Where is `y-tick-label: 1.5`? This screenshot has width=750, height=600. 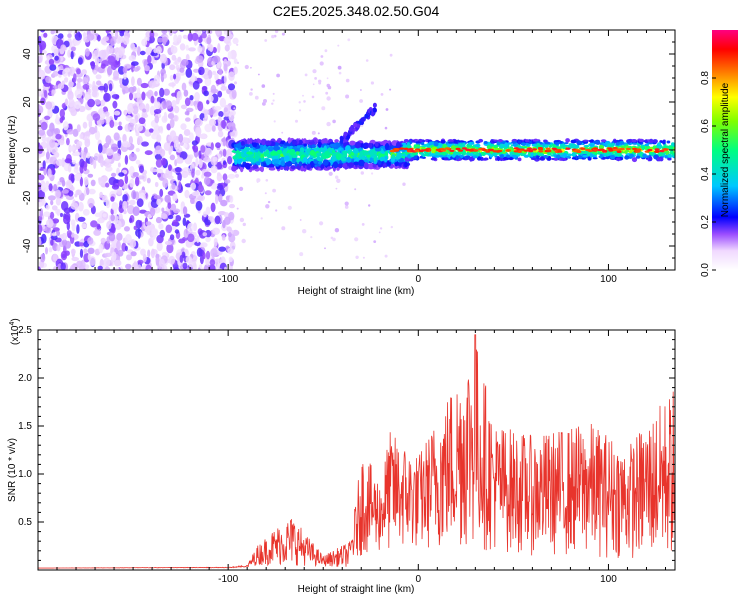 y-tick-label: 1.5 is located at coordinates (25, 426).